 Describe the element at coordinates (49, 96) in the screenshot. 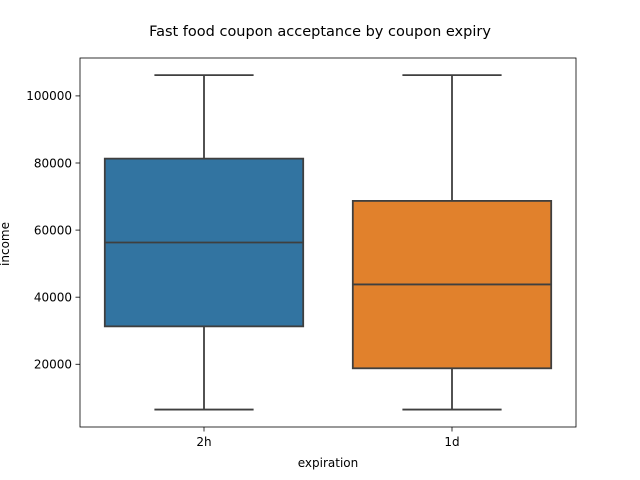

I see `y-tick-label-100000: 100000` at that location.